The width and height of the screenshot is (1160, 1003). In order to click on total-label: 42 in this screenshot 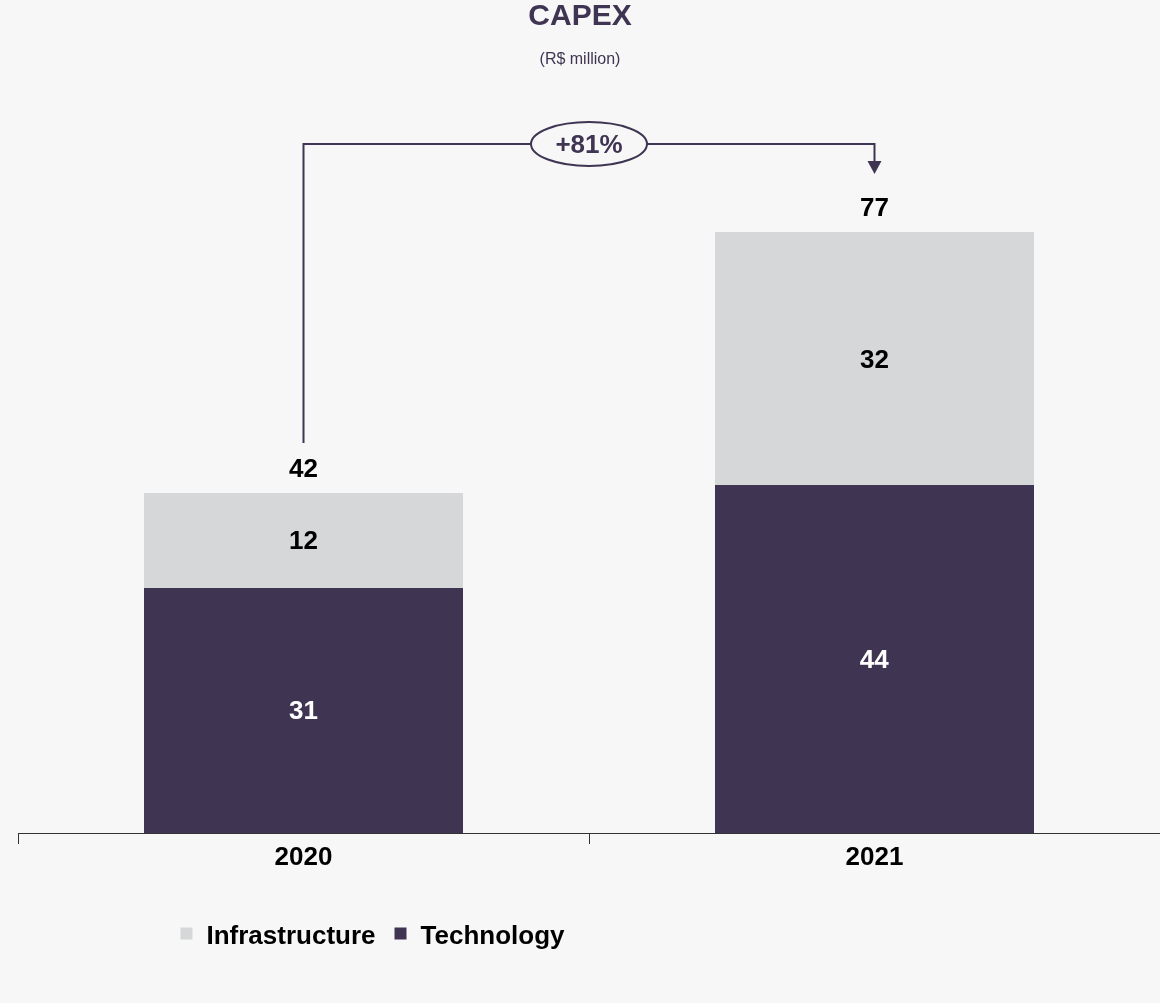, I will do `click(303, 468)`.